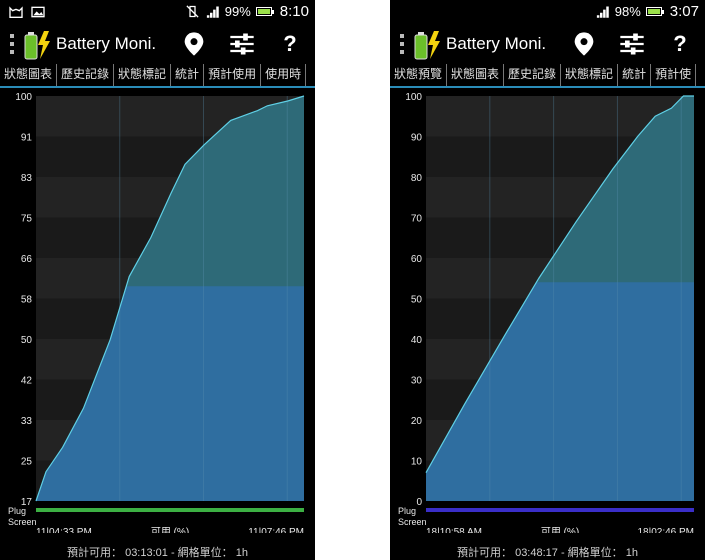 This screenshot has height=560, width=720. I want to click on y-tick-label: 30, so click(417, 381).